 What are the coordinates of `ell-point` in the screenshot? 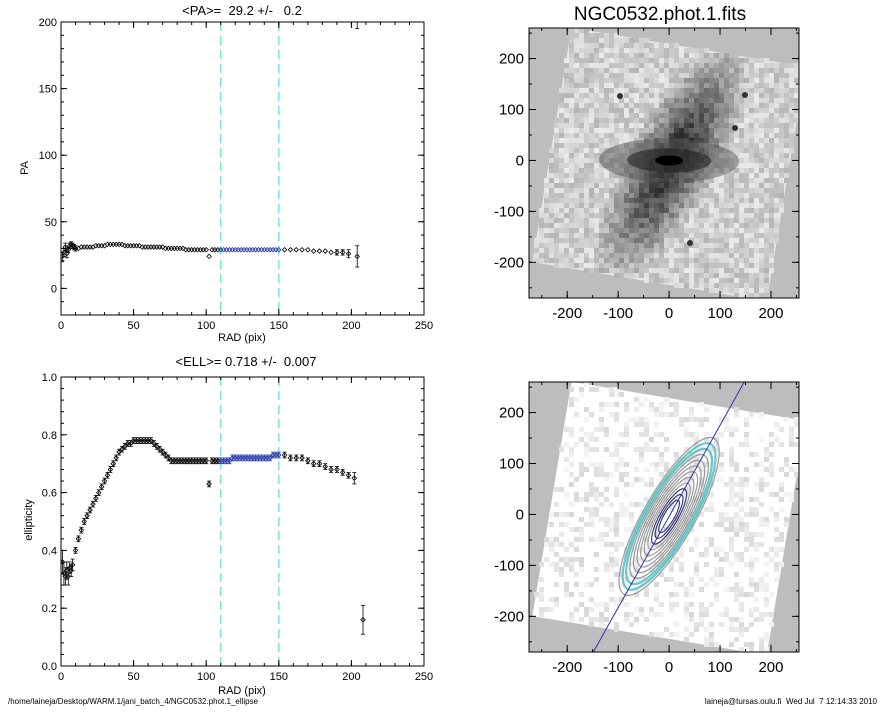 It's located at (249, 458).